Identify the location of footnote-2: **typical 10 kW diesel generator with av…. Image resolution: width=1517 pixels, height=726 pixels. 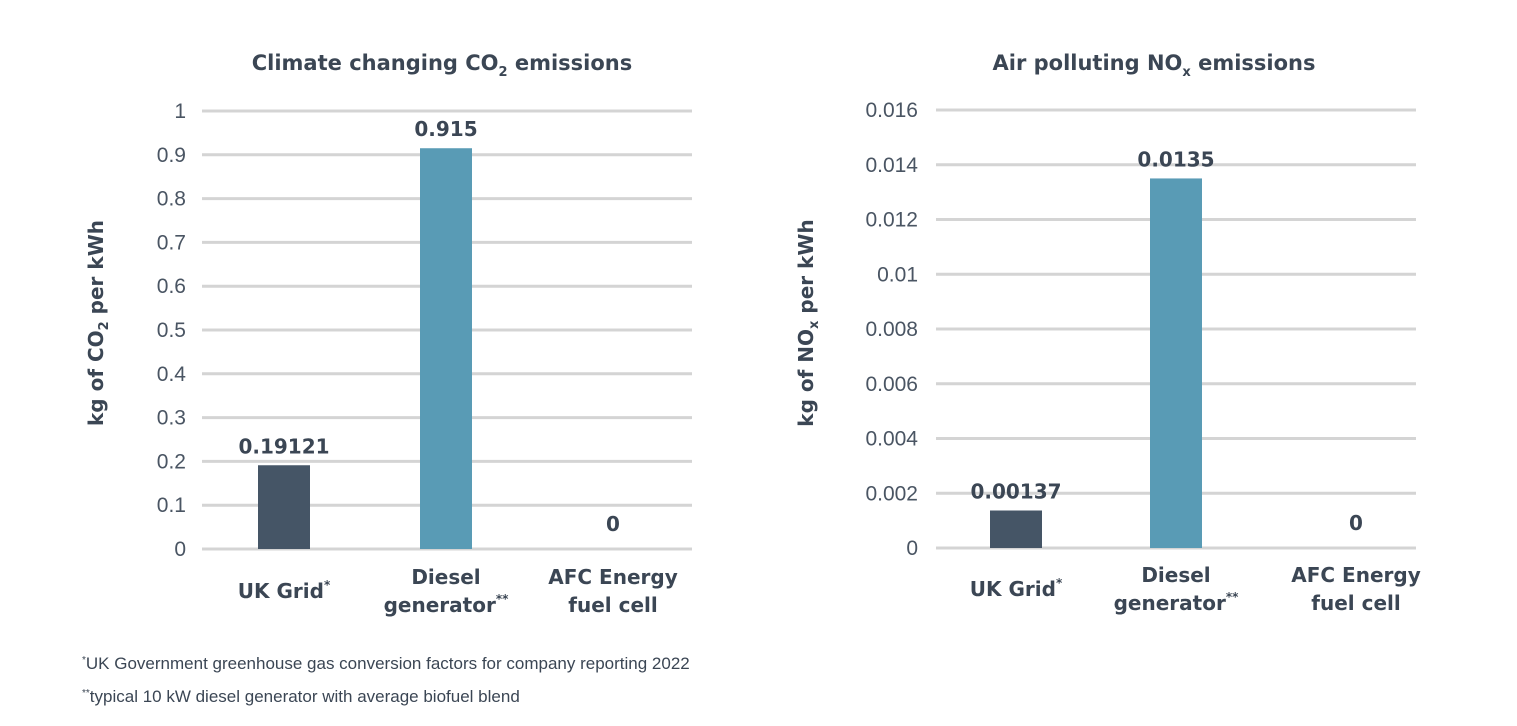
(386, 695).